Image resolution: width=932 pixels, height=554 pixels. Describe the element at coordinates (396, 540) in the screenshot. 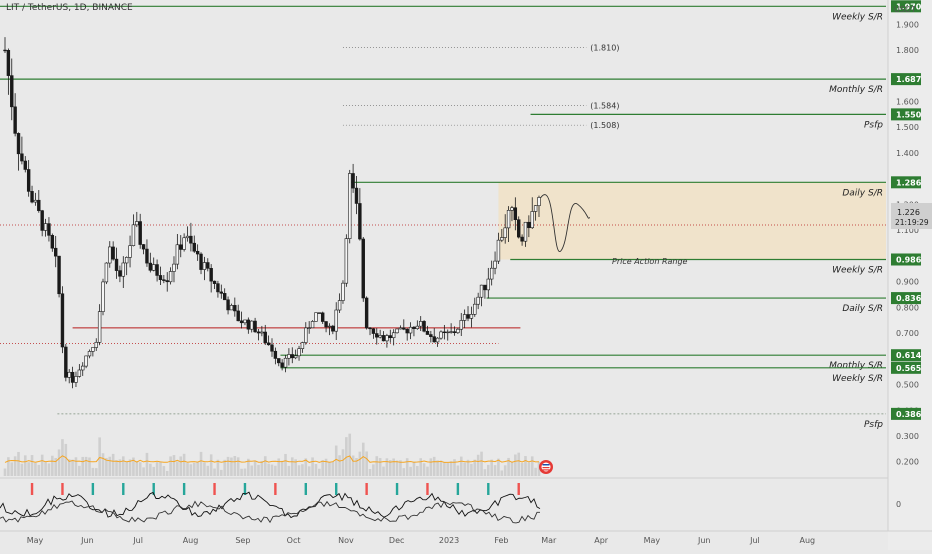

I see `time-axis-label: Dec` at that location.